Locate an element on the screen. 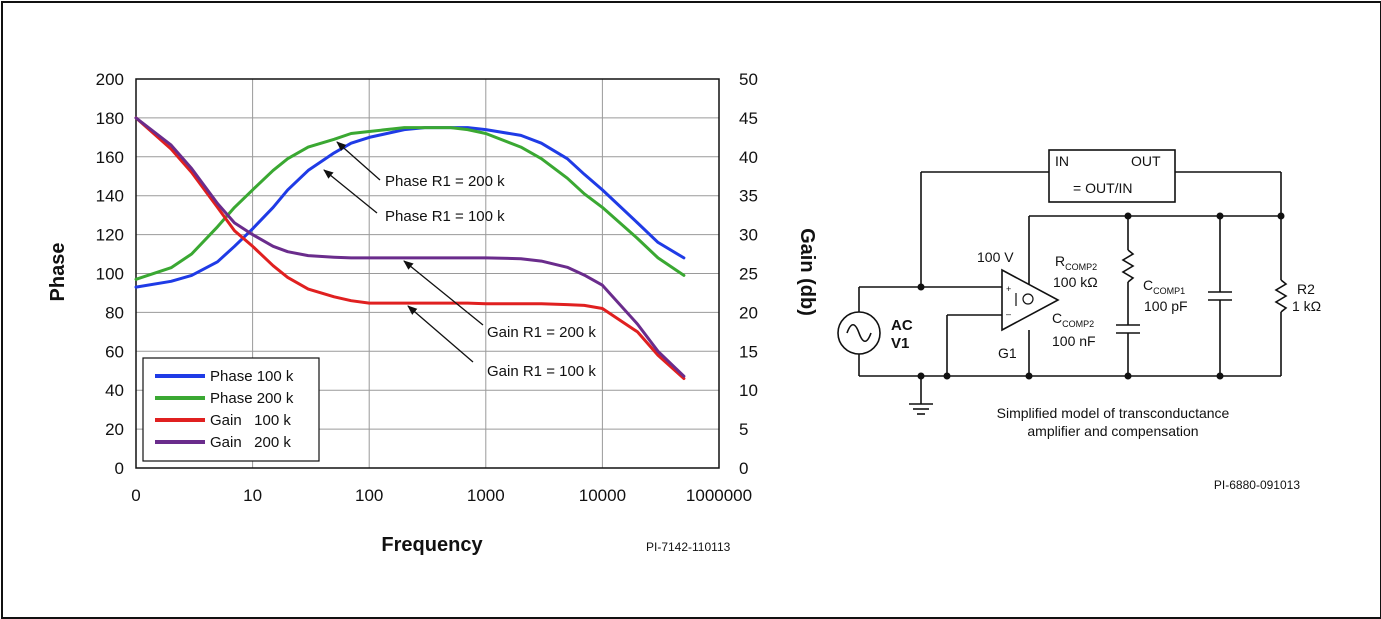 This screenshot has width=1381, height=619. ccomp2-label: CCOMP2 is located at coordinates (1073, 319).